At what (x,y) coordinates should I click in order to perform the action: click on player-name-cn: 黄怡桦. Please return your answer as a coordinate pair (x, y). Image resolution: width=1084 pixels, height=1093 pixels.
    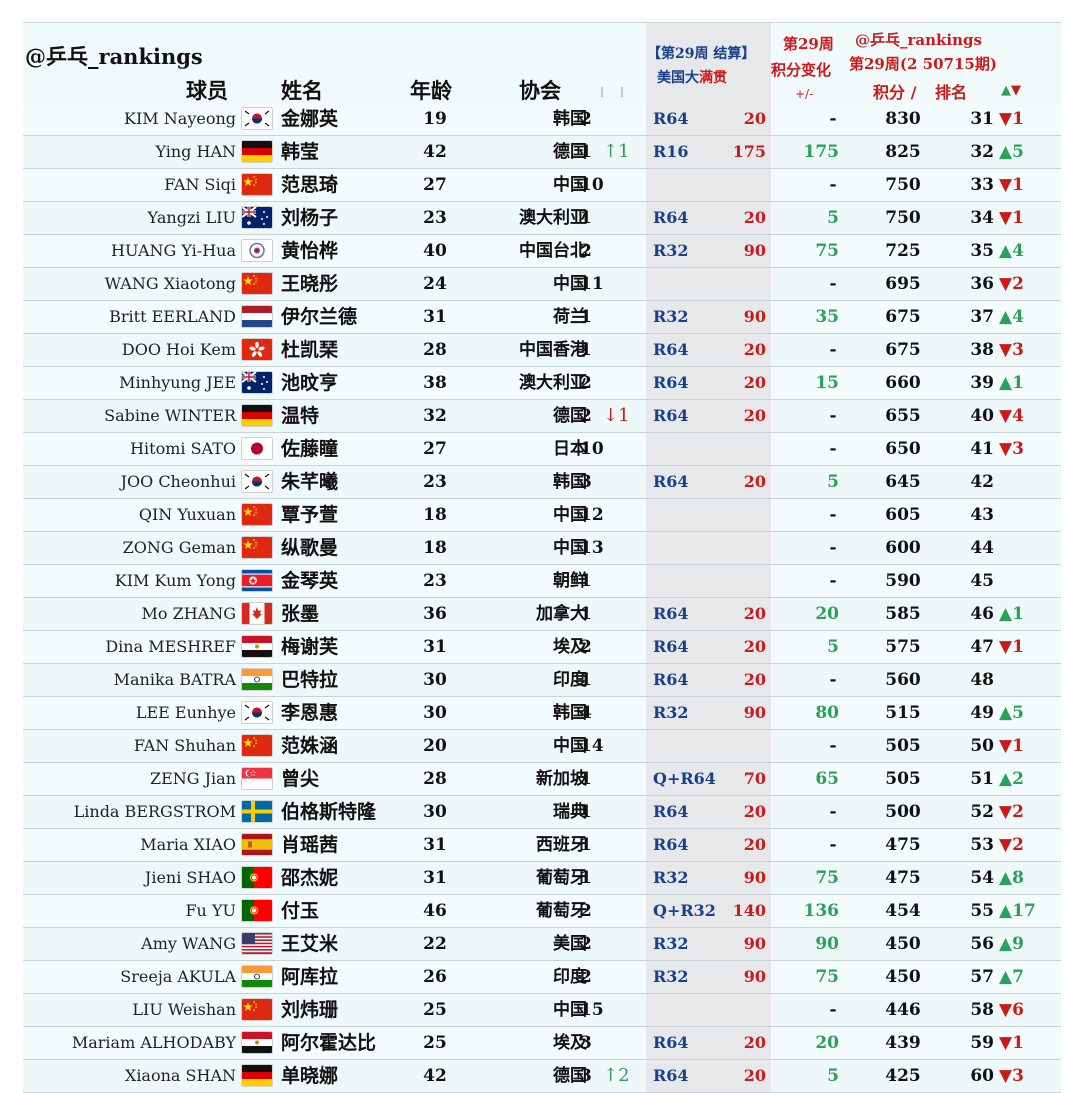
    Looking at the image, I should click on (310, 251).